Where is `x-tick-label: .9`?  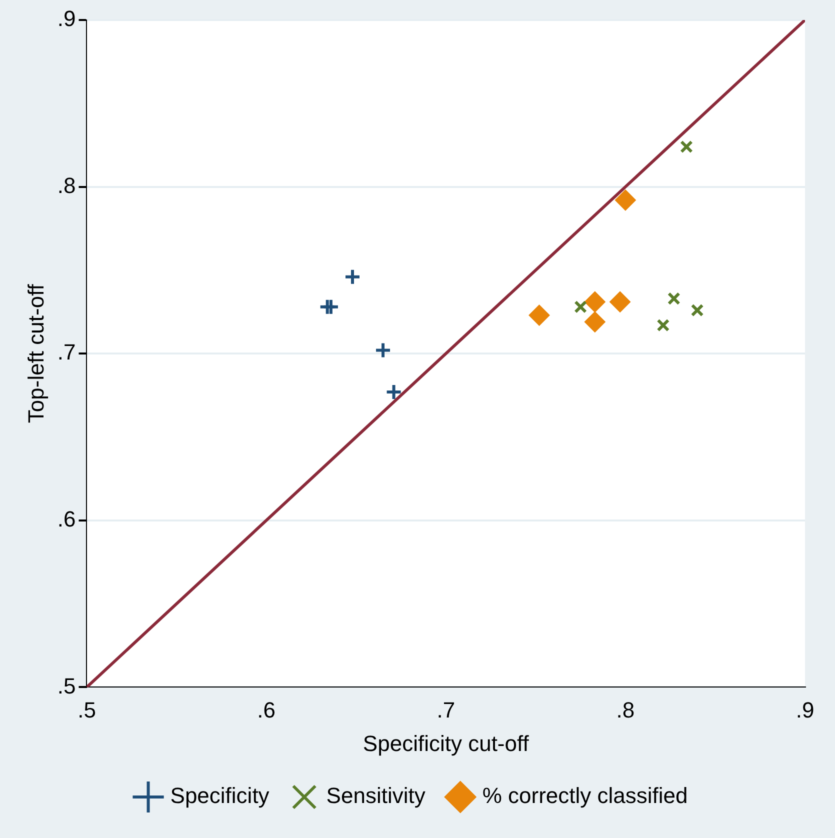 x-tick-label: .9 is located at coordinates (805, 709).